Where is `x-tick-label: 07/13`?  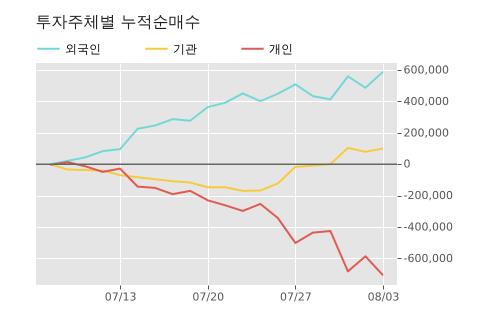
x-tick-label: 07/13 is located at coordinates (120, 297).